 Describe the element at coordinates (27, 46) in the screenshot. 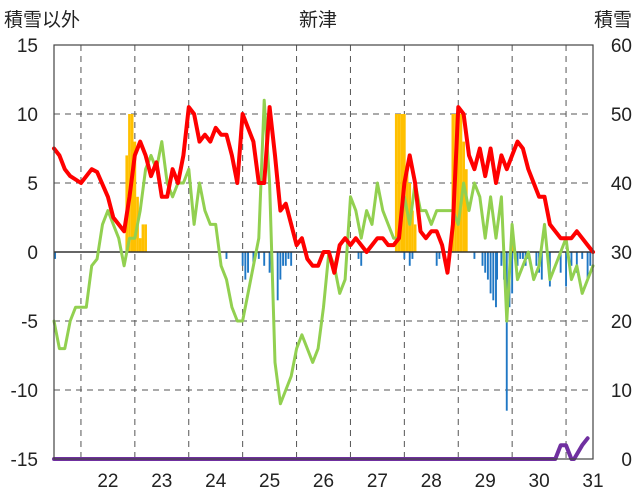

I see `left-tick-label: 15` at that location.